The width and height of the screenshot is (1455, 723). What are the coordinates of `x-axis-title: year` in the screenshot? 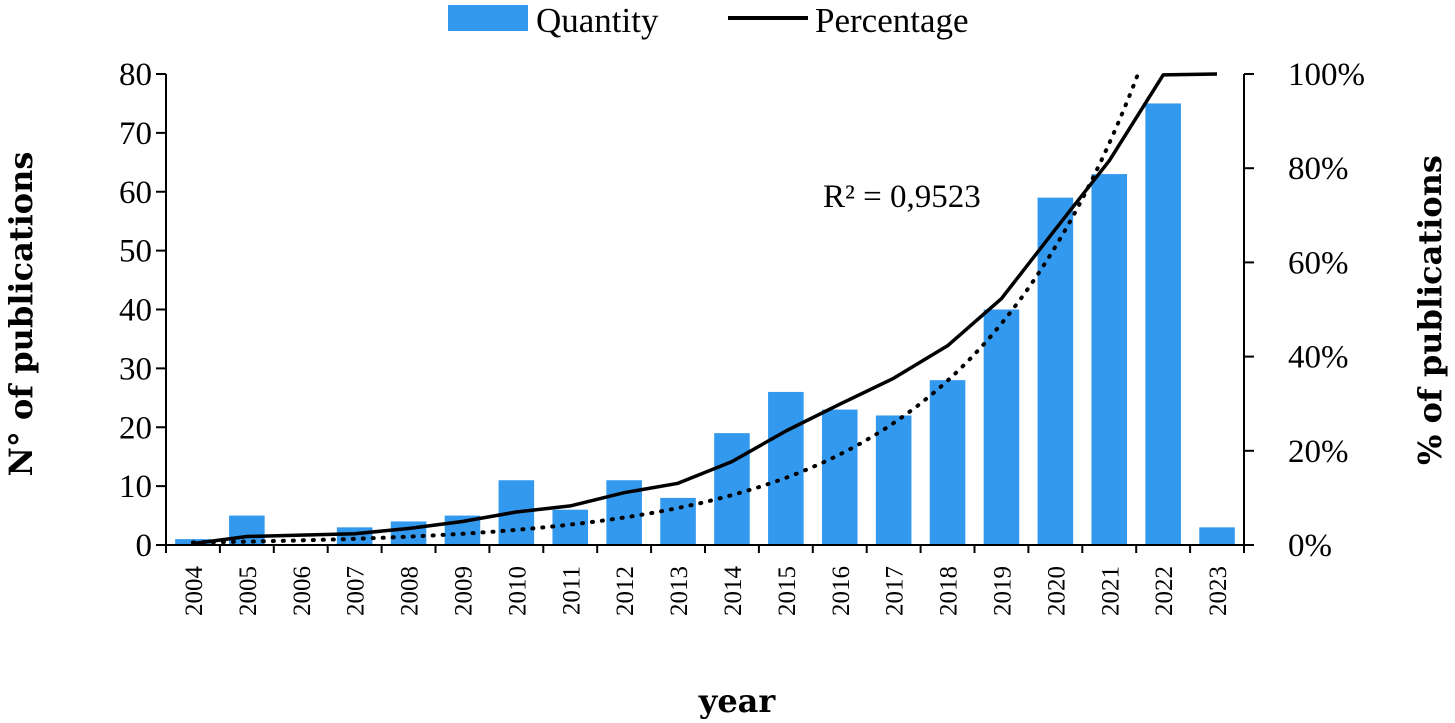 It's located at (737, 701).